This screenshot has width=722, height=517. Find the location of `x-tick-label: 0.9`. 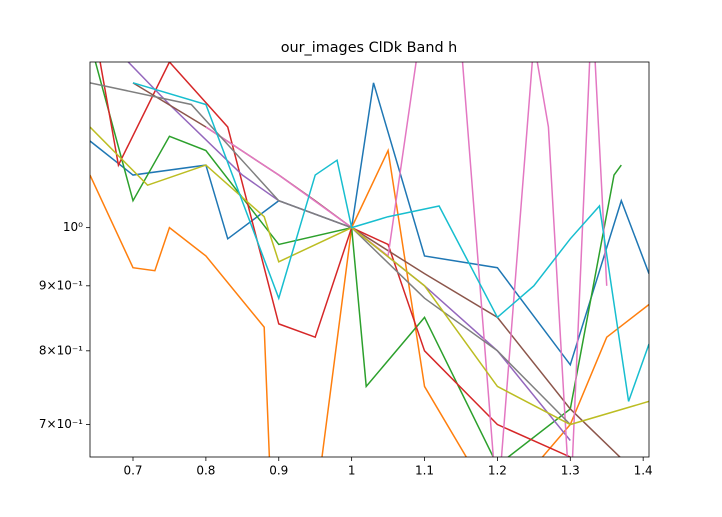

x-tick-label: 0.9 is located at coordinates (278, 471).